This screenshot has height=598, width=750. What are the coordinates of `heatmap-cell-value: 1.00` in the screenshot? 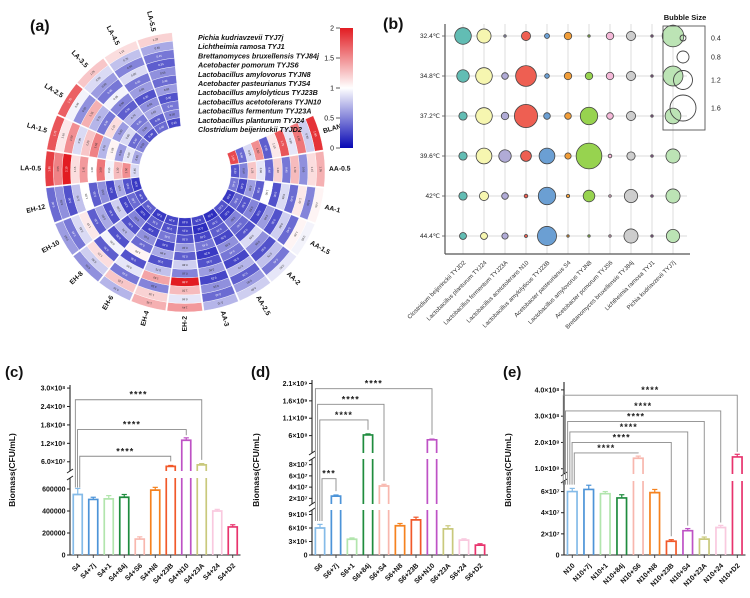 It's located at (86, 196).